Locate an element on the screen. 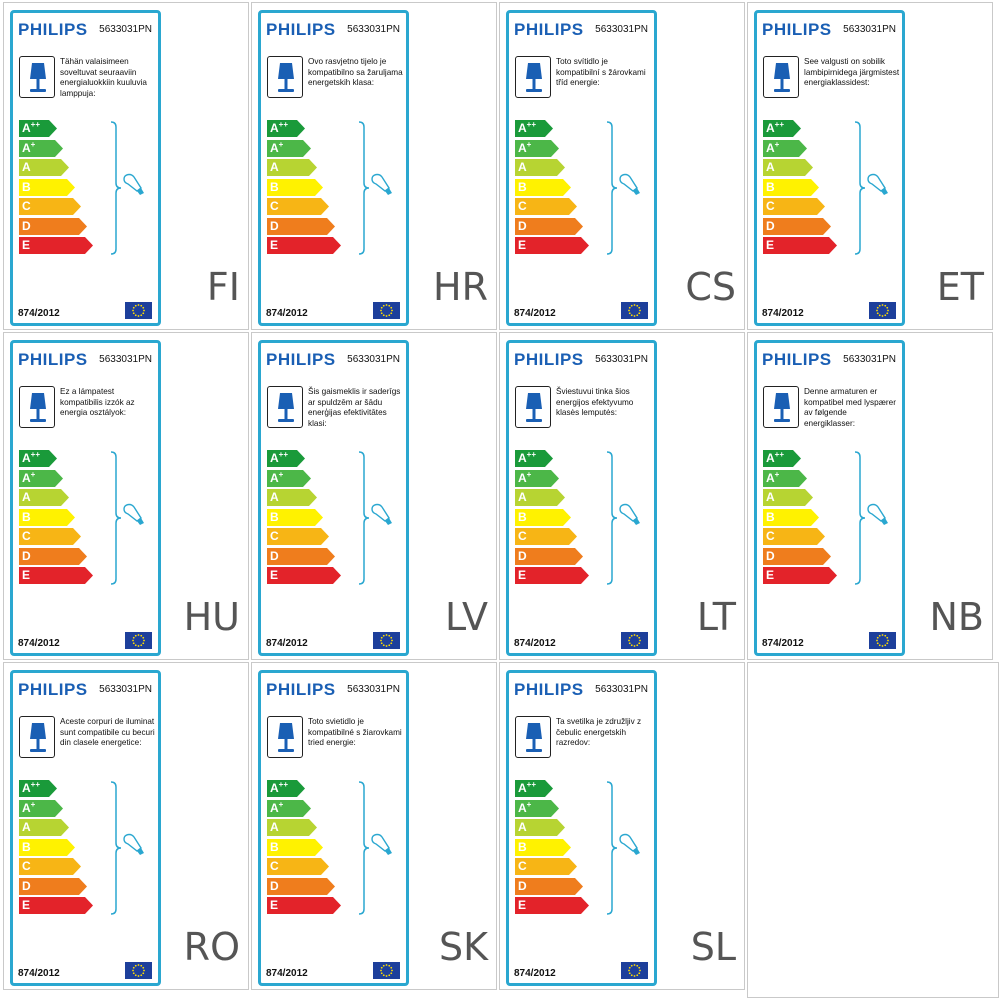 The height and width of the screenshot is (1000, 1000). energy-class-letter: B is located at coordinates (770, 517).